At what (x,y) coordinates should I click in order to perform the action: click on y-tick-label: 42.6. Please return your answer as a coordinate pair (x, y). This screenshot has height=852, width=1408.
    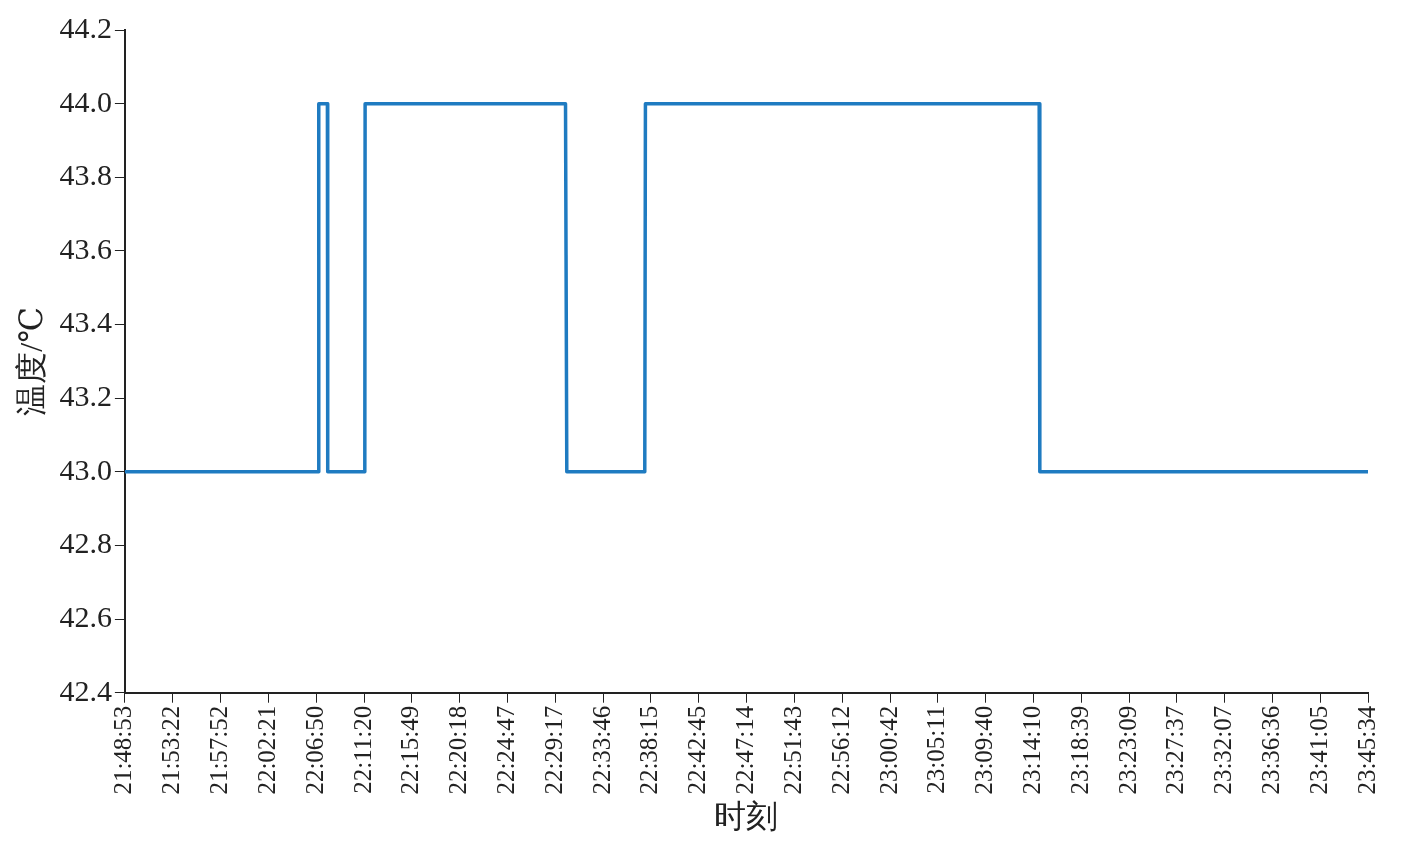
    Looking at the image, I should click on (85, 616).